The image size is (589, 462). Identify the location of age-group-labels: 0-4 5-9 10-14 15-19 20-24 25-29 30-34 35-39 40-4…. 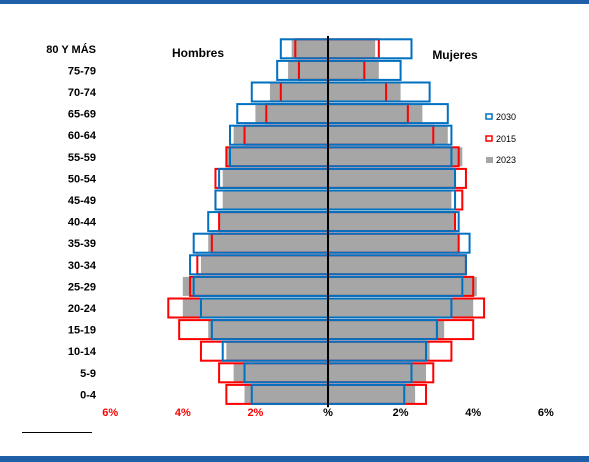
(71, 222).